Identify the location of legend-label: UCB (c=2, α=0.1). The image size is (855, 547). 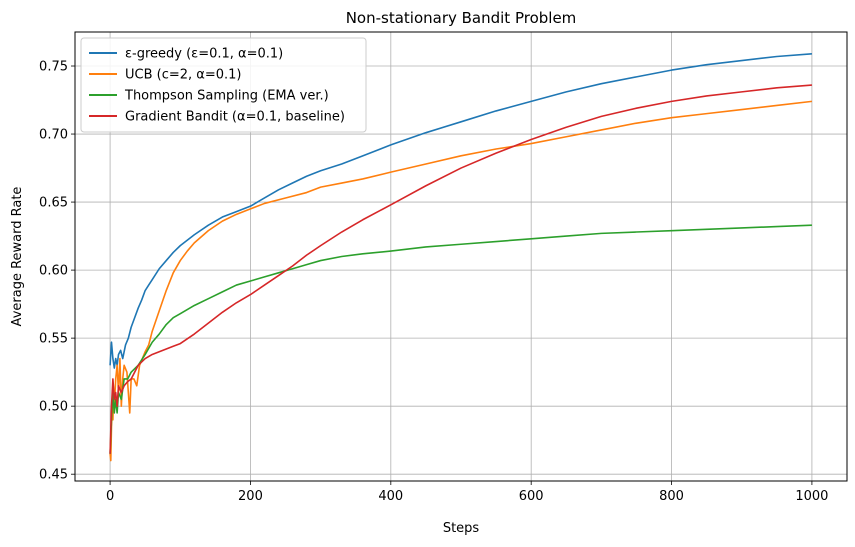
(183, 75).